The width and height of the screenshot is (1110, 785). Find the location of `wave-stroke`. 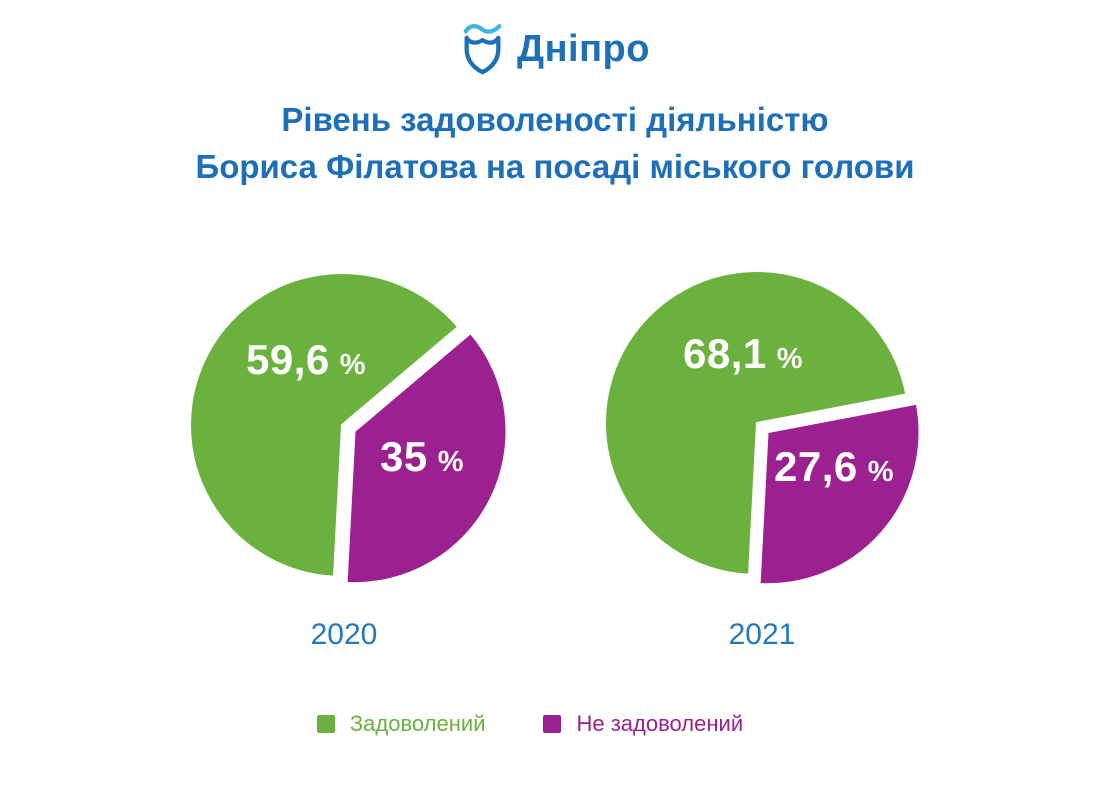

wave-stroke is located at coordinates (482, 28).